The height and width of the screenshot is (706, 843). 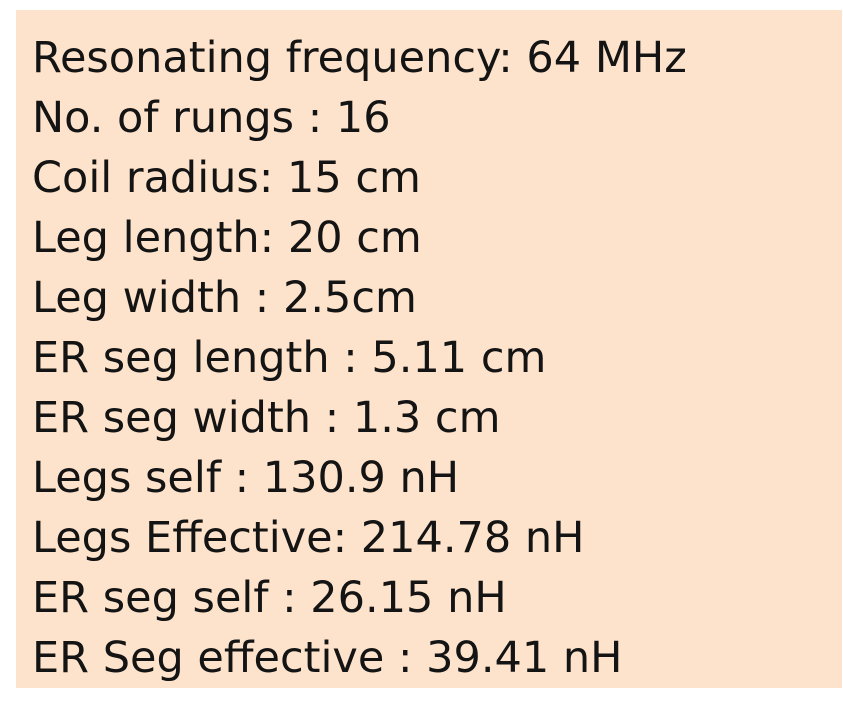 What do you see at coordinates (227, 238) in the screenshot?
I see `leg-length-text: Leg length: 20 cm` at bounding box center [227, 238].